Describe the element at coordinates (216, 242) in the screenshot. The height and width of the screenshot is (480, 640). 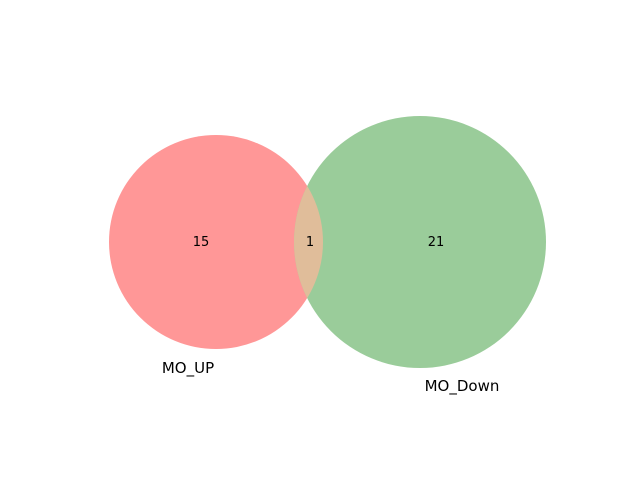
I see `set-circle-mo-up` at that location.